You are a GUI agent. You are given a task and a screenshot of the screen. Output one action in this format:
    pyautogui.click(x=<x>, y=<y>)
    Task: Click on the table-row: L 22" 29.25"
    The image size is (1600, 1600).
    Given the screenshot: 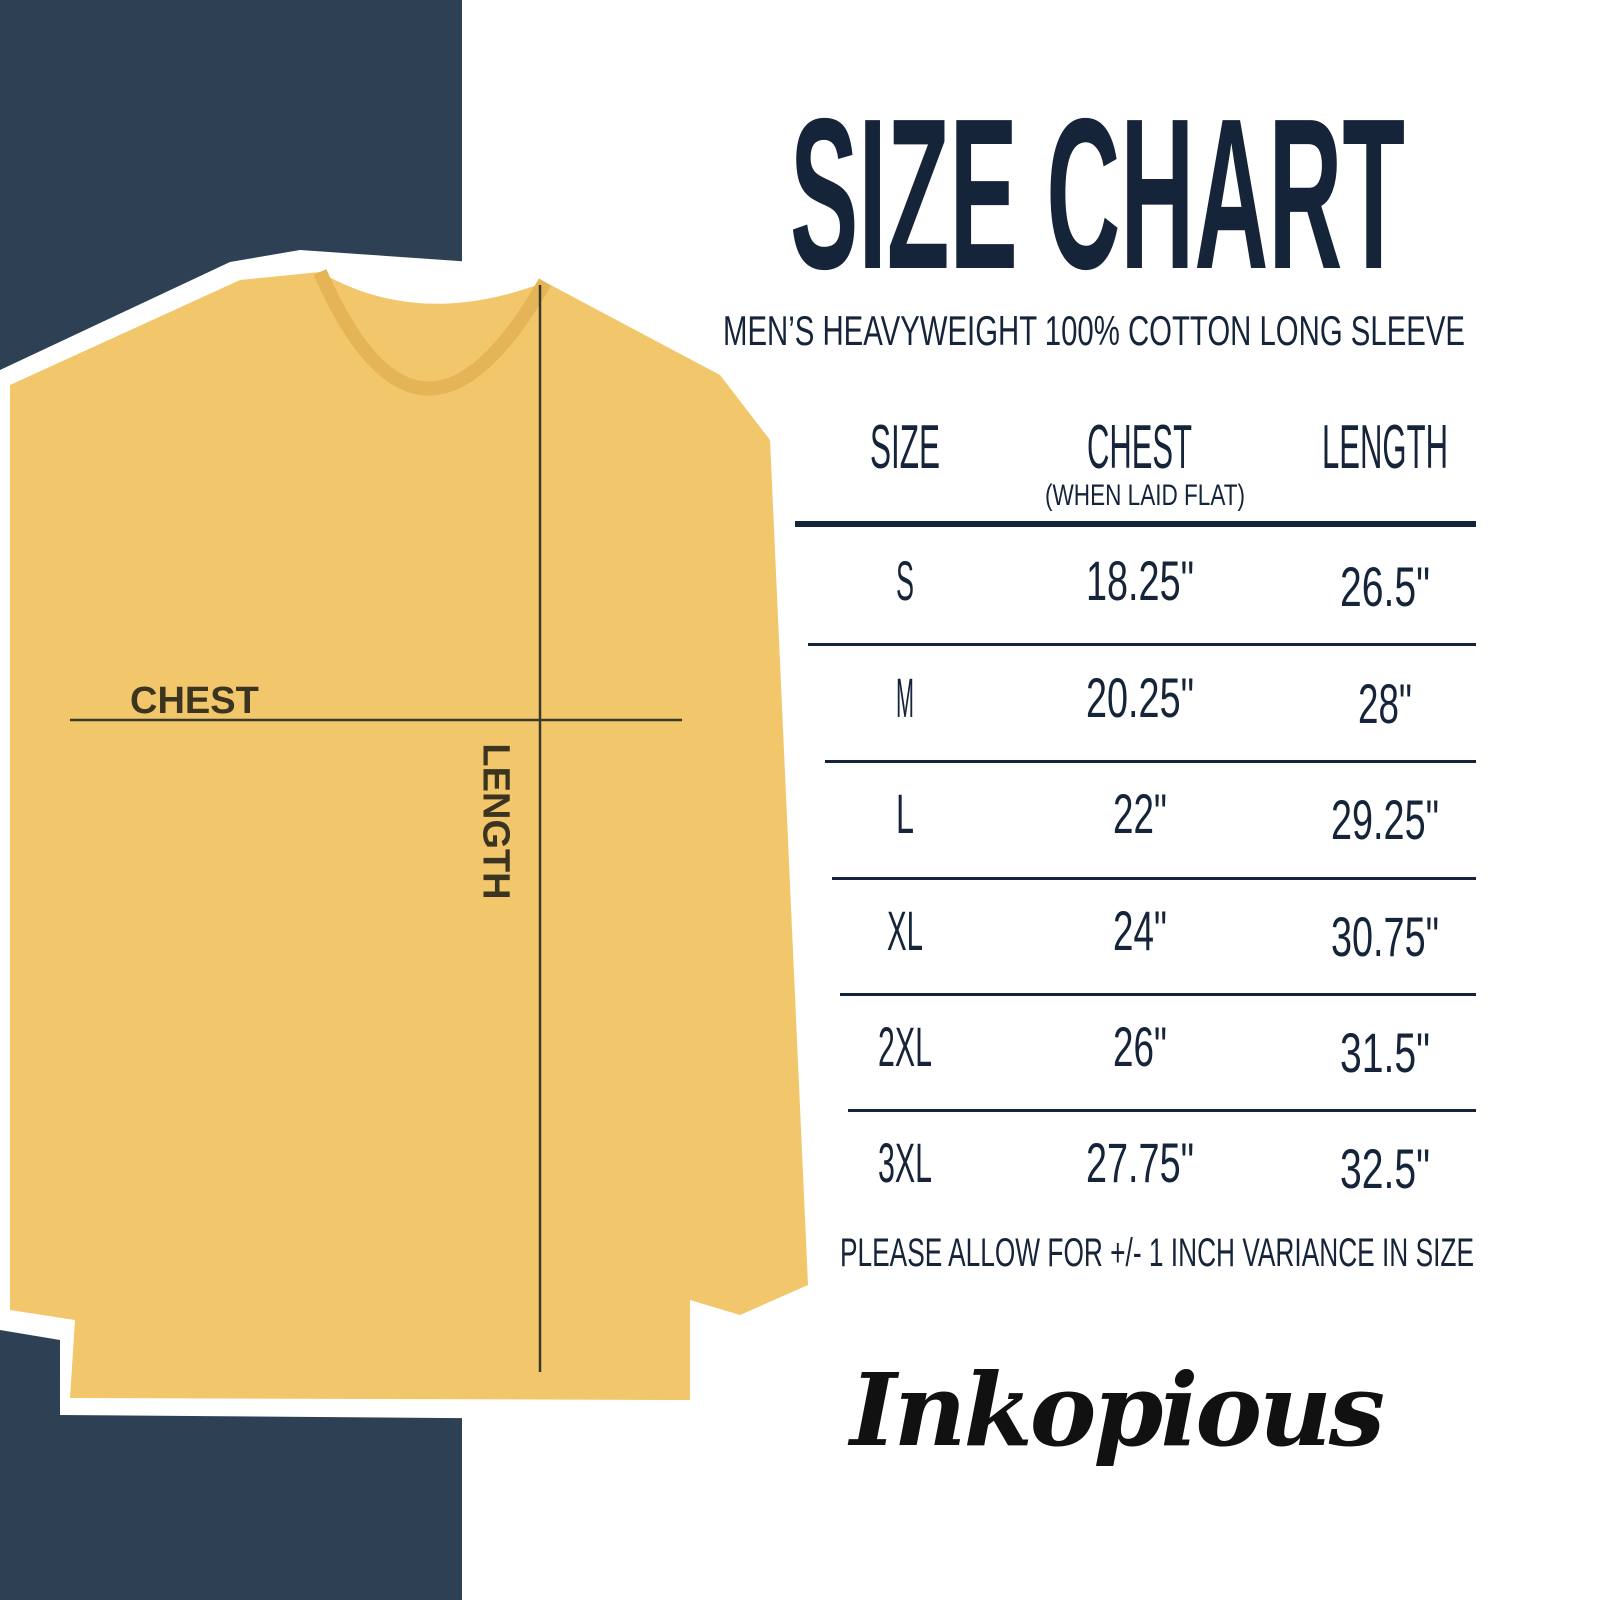 What is the action you would take?
    pyautogui.click(x=1167, y=816)
    